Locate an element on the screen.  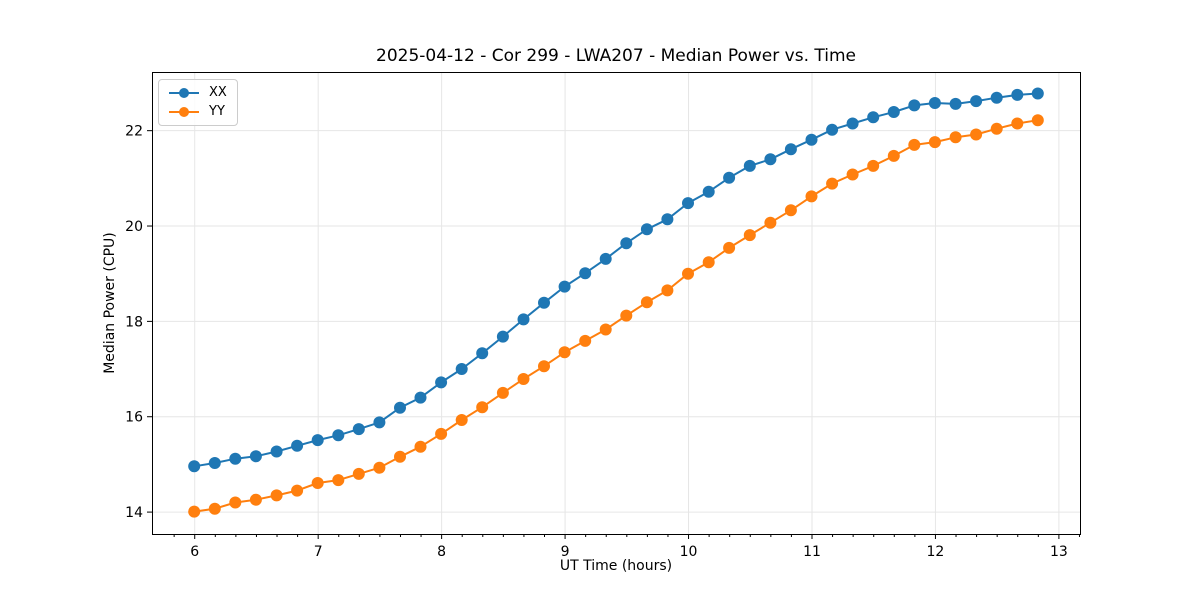
legend-label-xx: XX is located at coordinates (218, 92).